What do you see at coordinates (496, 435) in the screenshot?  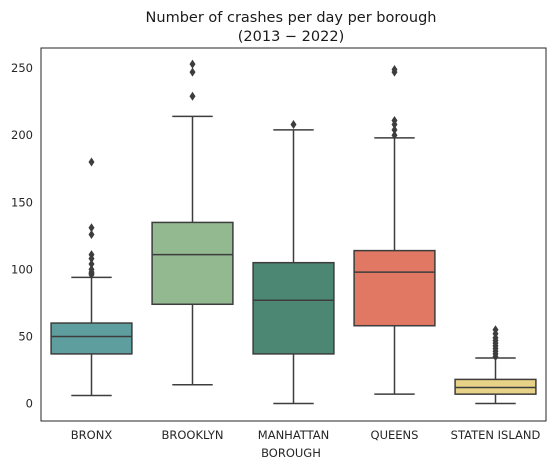 I see `x-tick-label: STATEN ISLAND` at bounding box center [496, 435].